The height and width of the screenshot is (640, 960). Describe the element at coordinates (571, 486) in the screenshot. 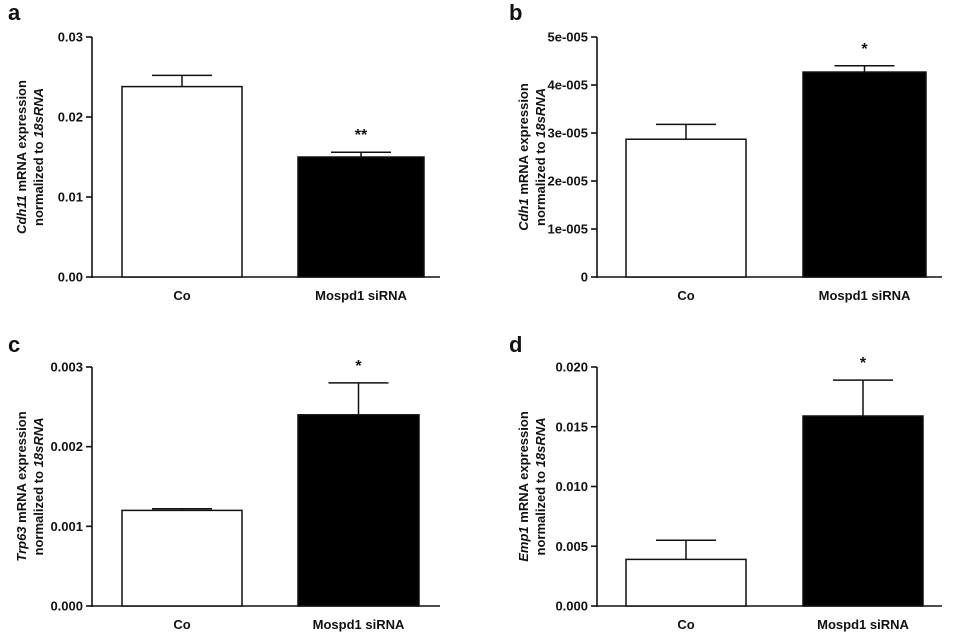

I see `y-tick-label: 0.010` at that location.